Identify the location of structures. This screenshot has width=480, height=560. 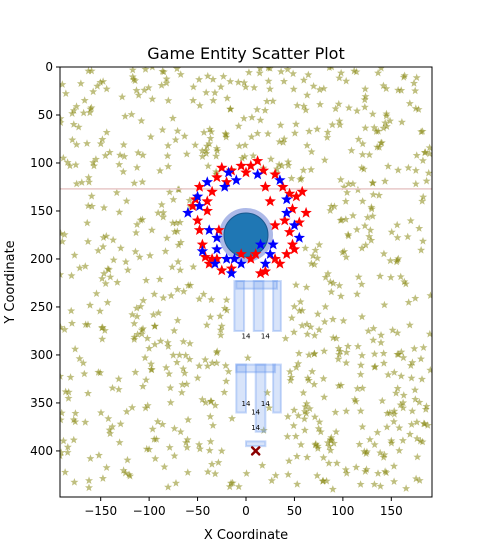
(257, 364).